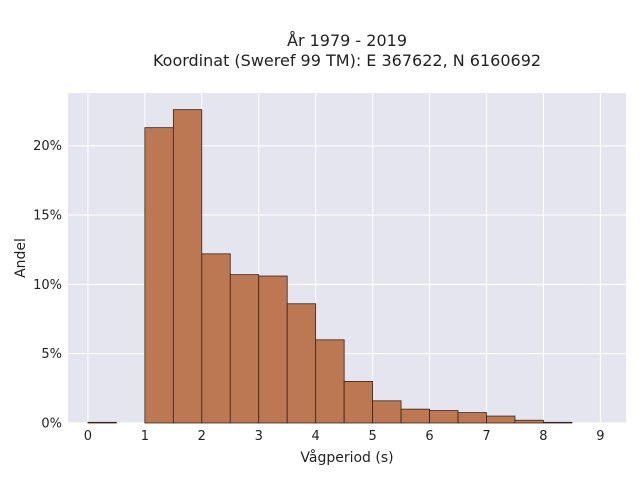  Describe the element at coordinates (259, 436) in the screenshot. I see `x-tick-label-3: 3` at that location.